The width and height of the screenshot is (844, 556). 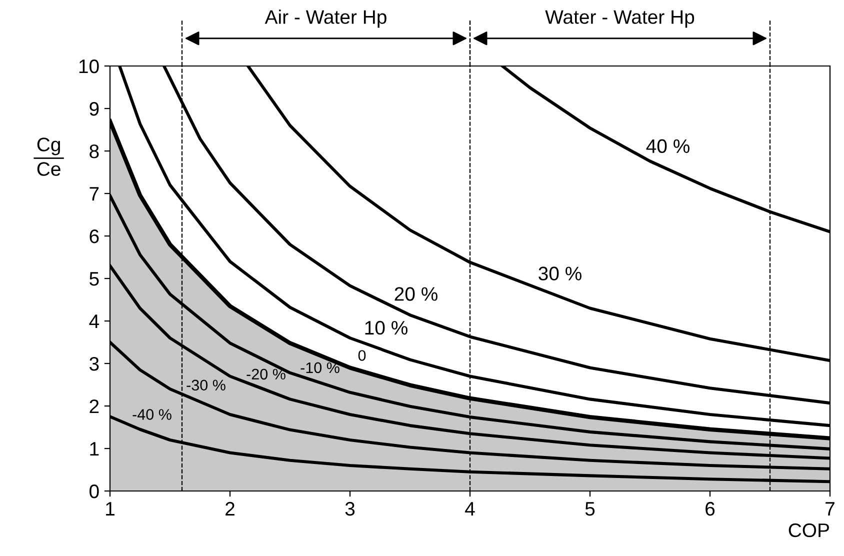 What do you see at coordinates (808, 530) in the screenshot?
I see `x-axis-title: COP` at bounding box center [808, 530].